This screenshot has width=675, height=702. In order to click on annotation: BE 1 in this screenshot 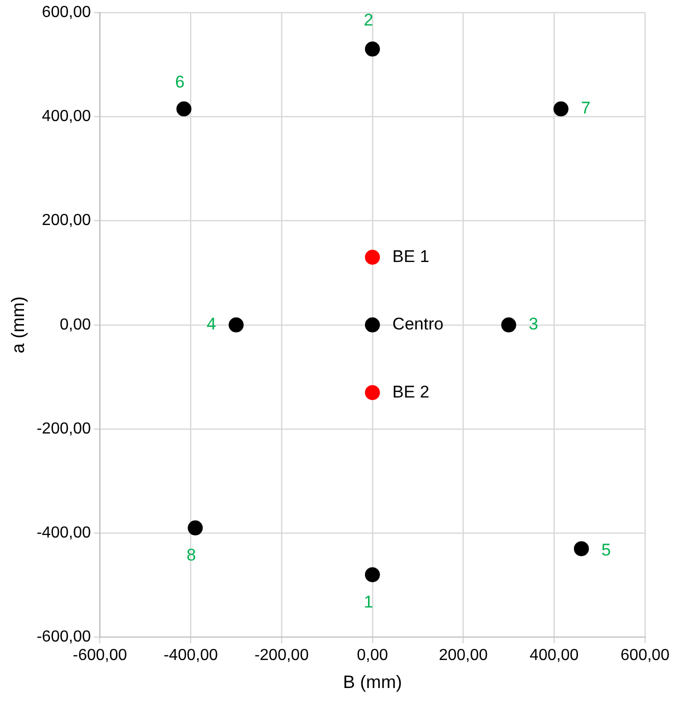, I will do `click(411, 256)`.